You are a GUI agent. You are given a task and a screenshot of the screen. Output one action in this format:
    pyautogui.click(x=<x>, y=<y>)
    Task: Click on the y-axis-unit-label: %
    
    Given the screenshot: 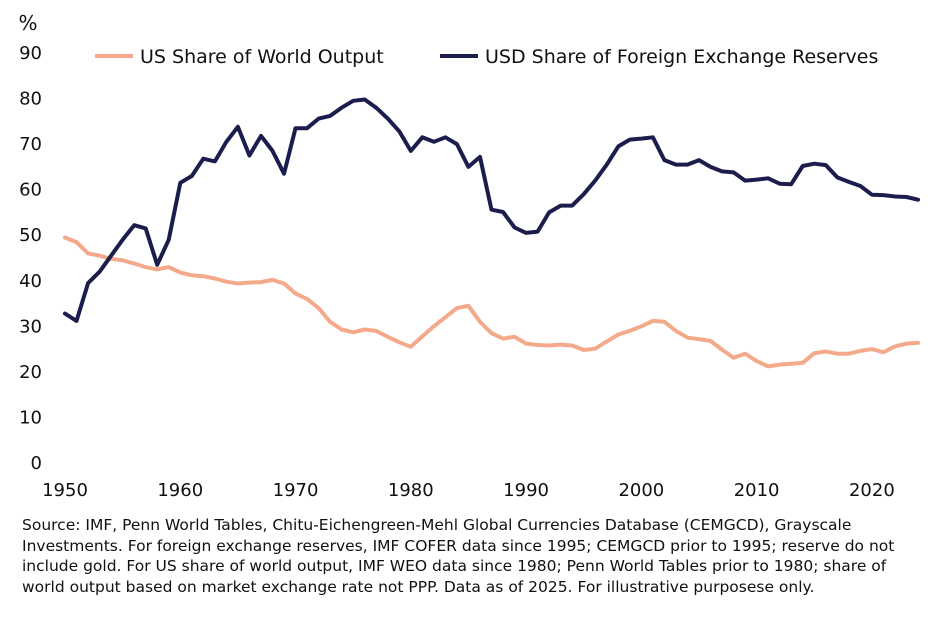 What is the action you would take?
    pyautogui.click(x=27, y=23)
    